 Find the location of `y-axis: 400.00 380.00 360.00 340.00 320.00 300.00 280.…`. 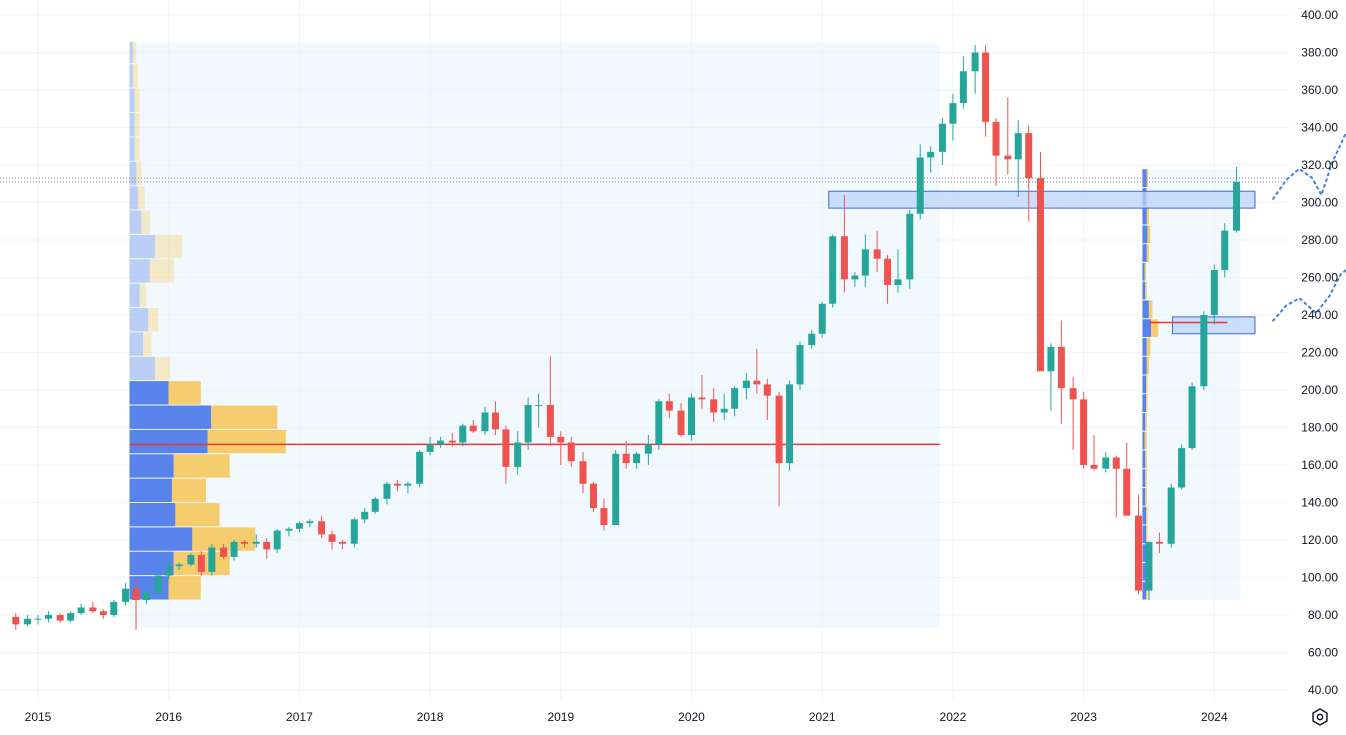

y-axis: 400.00 380.00 360.00 340.00 320.00 300.00 280.… is located at coordinates (1319, 352).